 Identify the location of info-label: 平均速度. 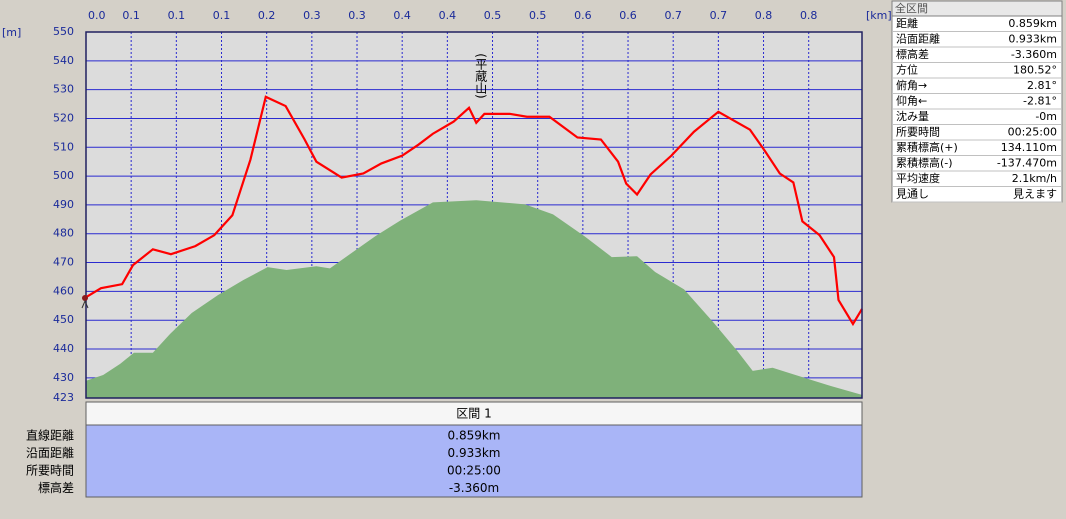
(918, 178).